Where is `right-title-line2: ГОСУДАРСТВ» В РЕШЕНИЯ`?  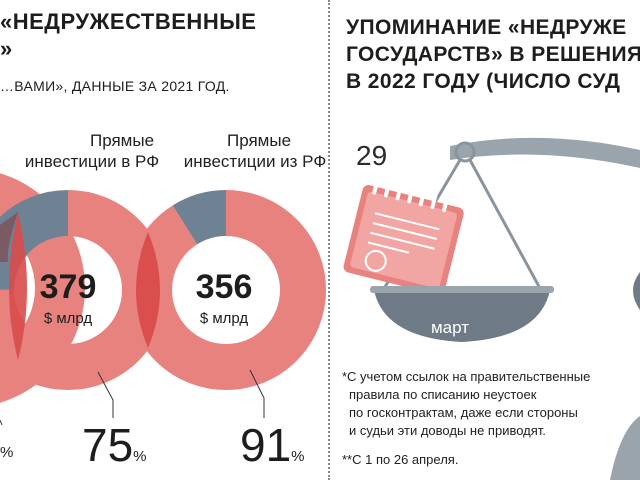
right-title-line2: ГОСУДАРСТВ» В РЕШЕНИЯ is located at coordinates (493, 54).